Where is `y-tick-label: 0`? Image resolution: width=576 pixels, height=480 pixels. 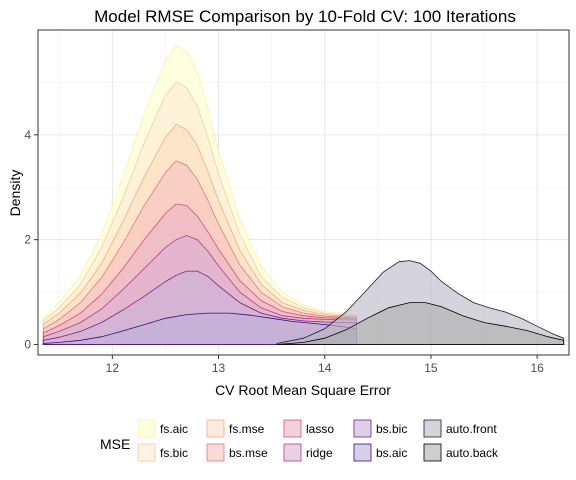
y-tick-label: 0 is located at coordinates (27, 345).